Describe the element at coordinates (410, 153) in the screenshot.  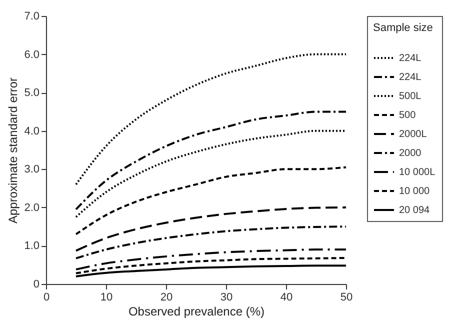
I see `legend-label: 2000` at that location.